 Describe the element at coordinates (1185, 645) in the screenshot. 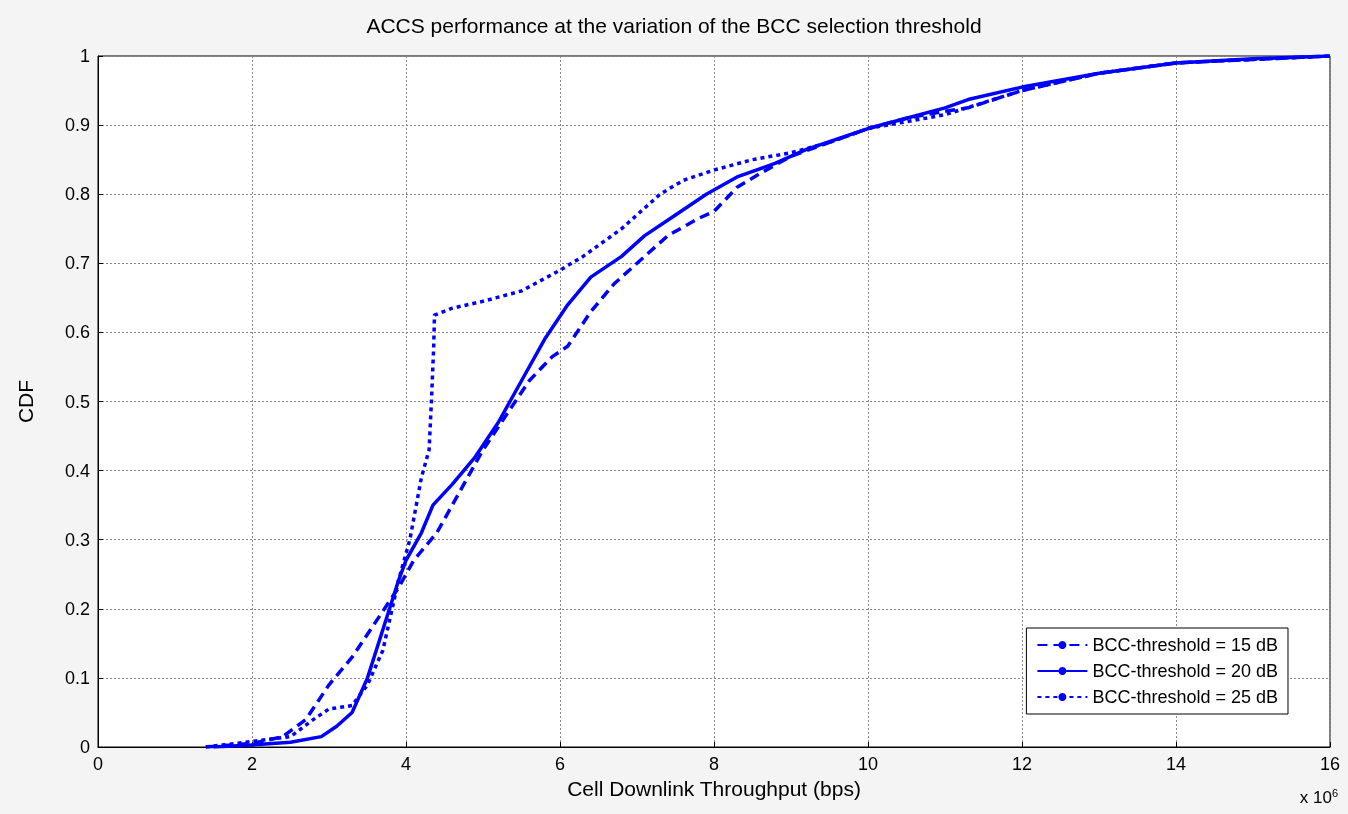

I see `legend-label: BCC-threshold = 15 dB` at that location.